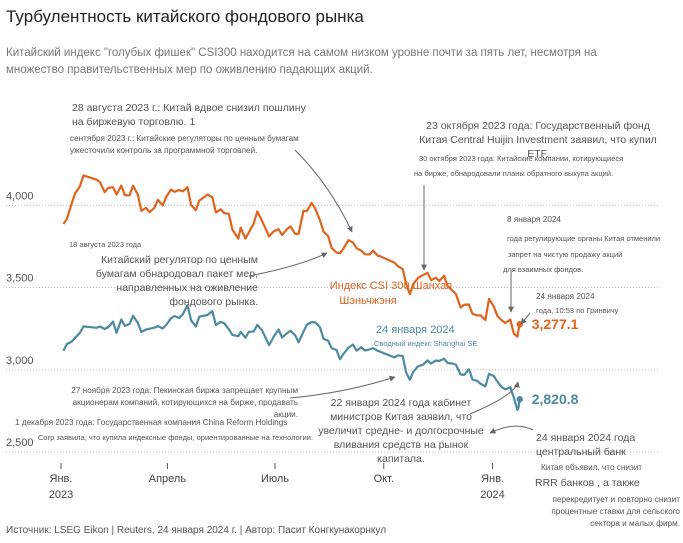  Describe the element at coordinates (391, 286) in the screenshot. I see `csi300-series-label: Индекс CSI 300 Шанхая` at that location.